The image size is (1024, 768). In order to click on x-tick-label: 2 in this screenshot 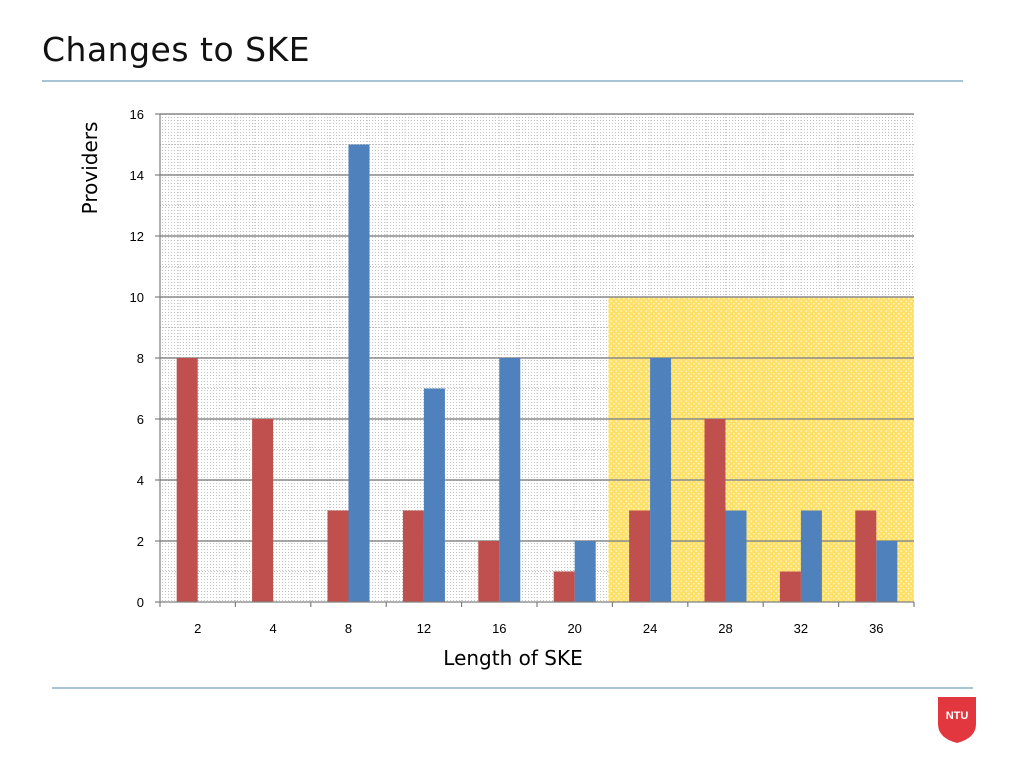, I will do `click(197, 628)`.